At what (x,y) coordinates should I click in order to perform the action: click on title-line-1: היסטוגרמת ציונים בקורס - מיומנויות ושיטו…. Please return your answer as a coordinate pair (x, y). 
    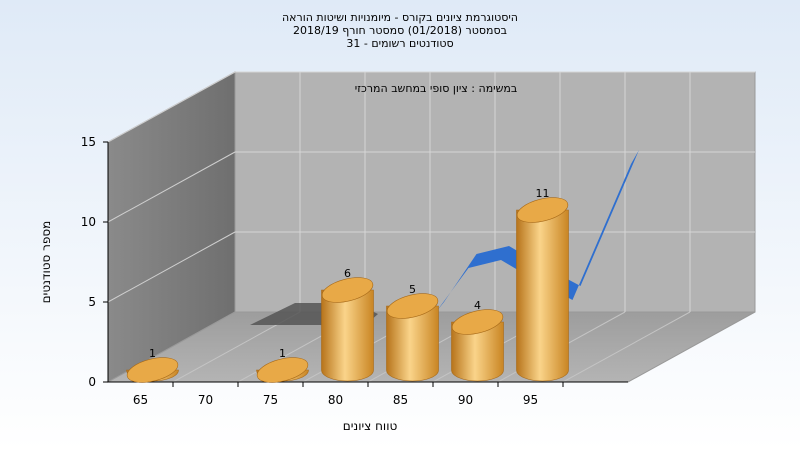
    Looking at the image, I should click on (400, 17).